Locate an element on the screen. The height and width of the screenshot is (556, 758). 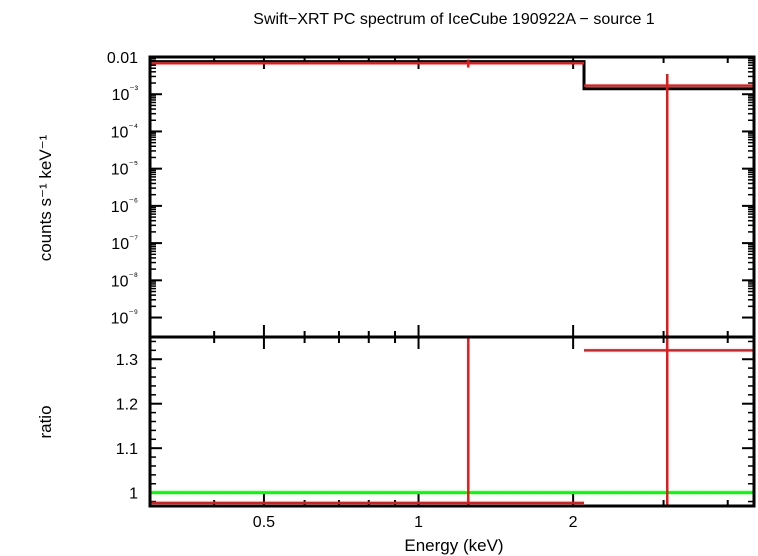
bottom-ytick-label: 1.1 is located at coordinates (127, 449).